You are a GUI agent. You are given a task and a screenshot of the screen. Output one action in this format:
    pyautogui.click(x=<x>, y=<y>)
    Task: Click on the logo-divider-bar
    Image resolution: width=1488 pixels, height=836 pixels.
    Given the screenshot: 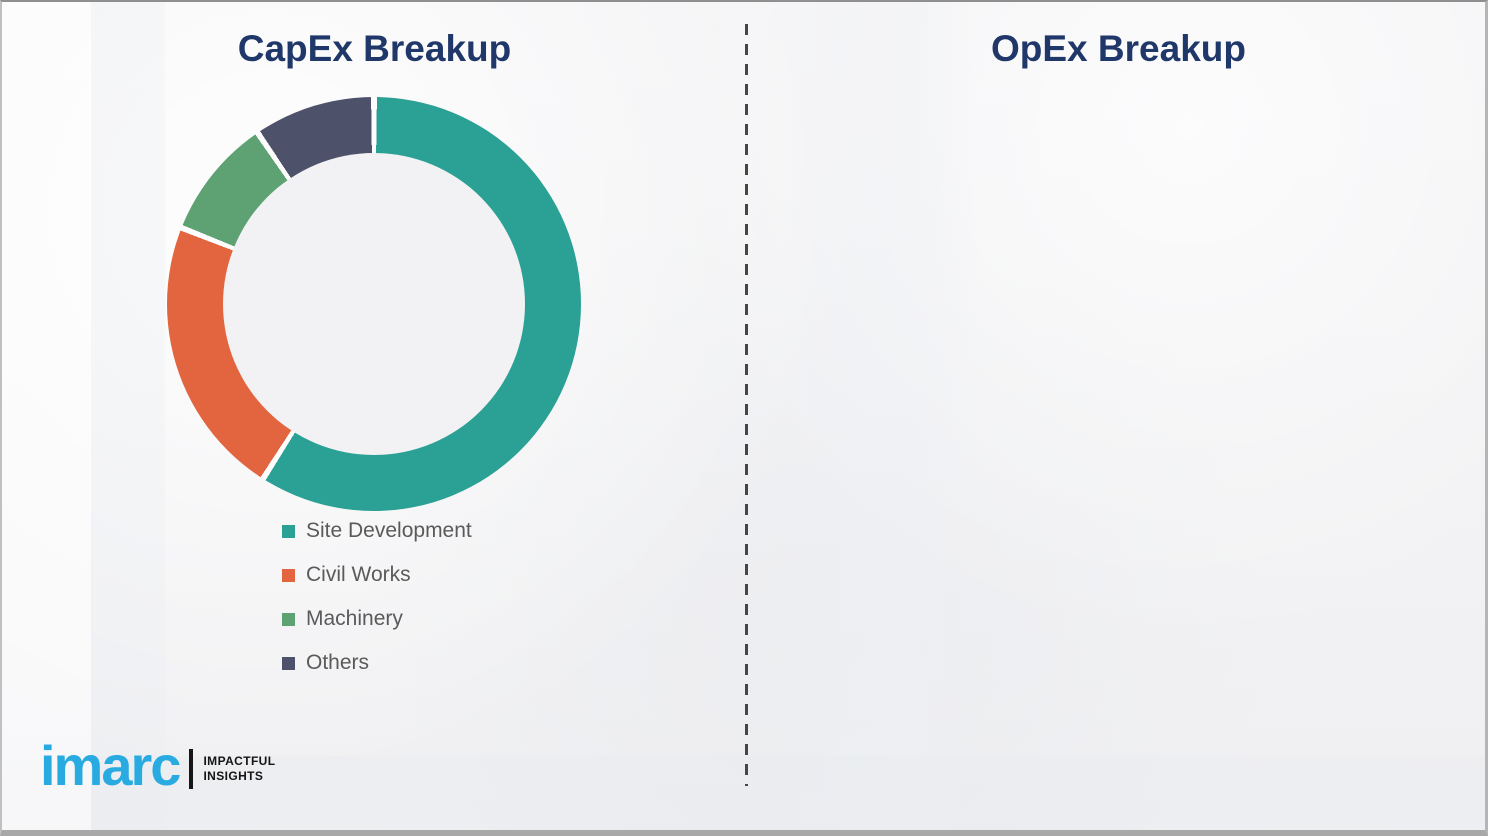 What is the action you would take?
    pyautogui.click(x=191, y=769)
    